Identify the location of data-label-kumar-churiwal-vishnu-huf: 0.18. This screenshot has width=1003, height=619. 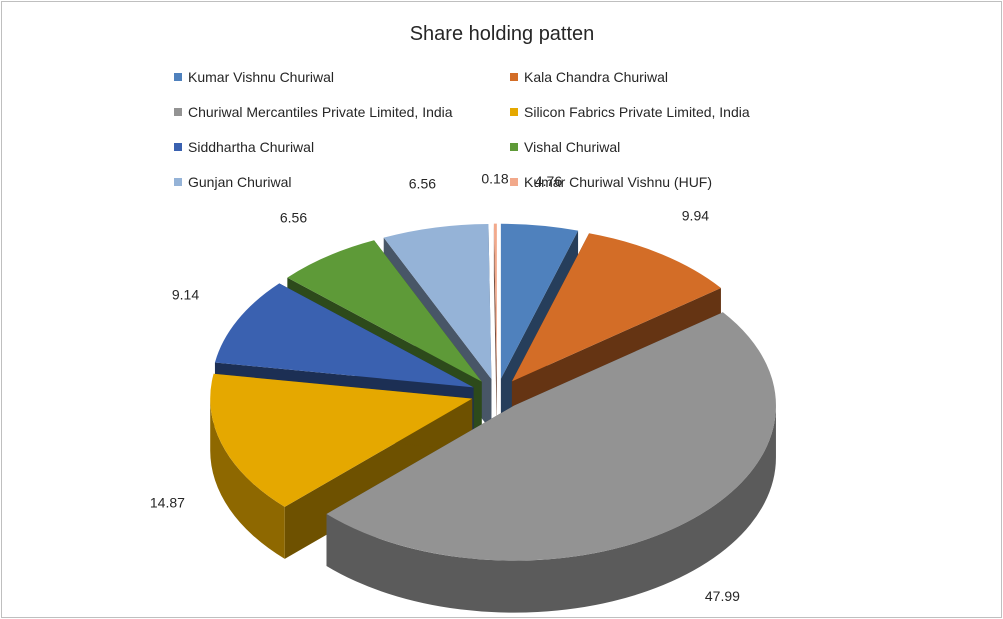
(494, 179).